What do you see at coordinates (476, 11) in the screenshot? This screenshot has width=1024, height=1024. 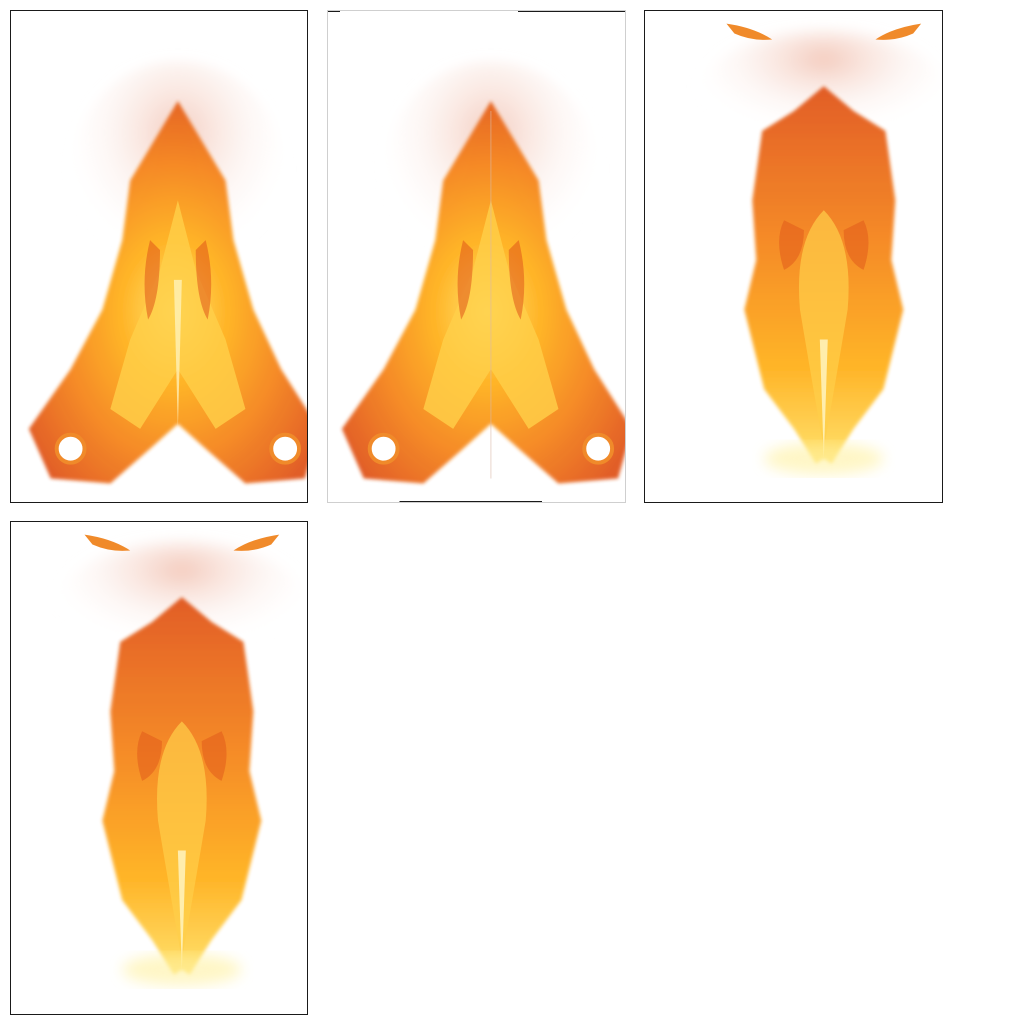 I see `frame-top-edge` at bounding box center [476, 11].